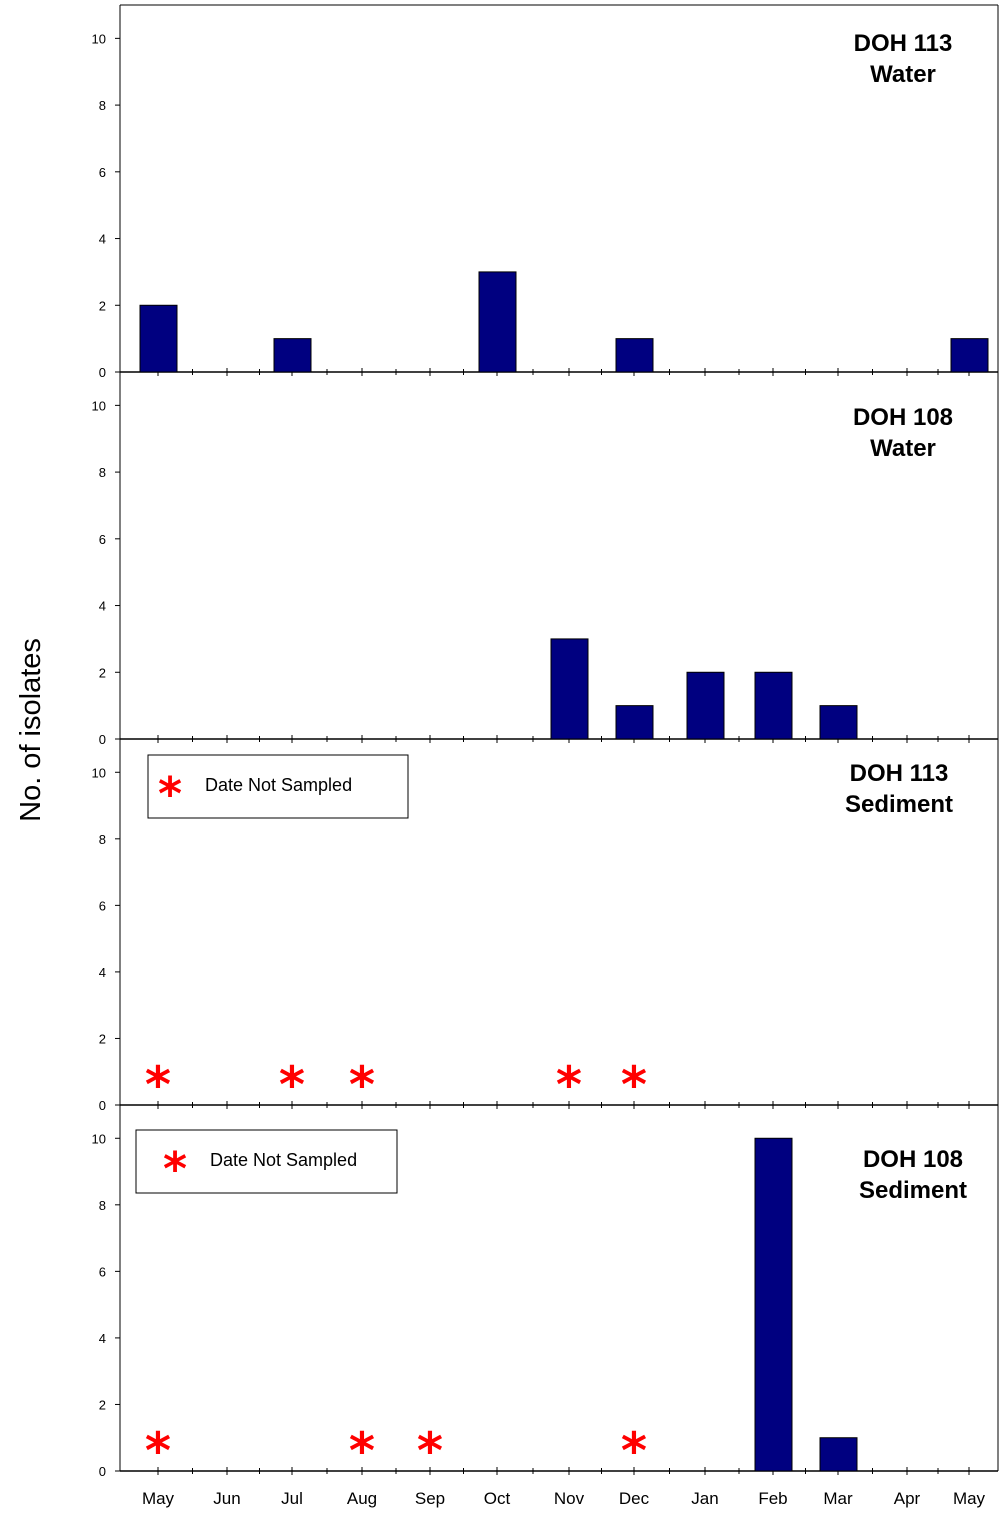 Image resolution: width=999 pixels, height=1513 pixels. I want to click on x-tick-label: Sep, so click(430, 1498).